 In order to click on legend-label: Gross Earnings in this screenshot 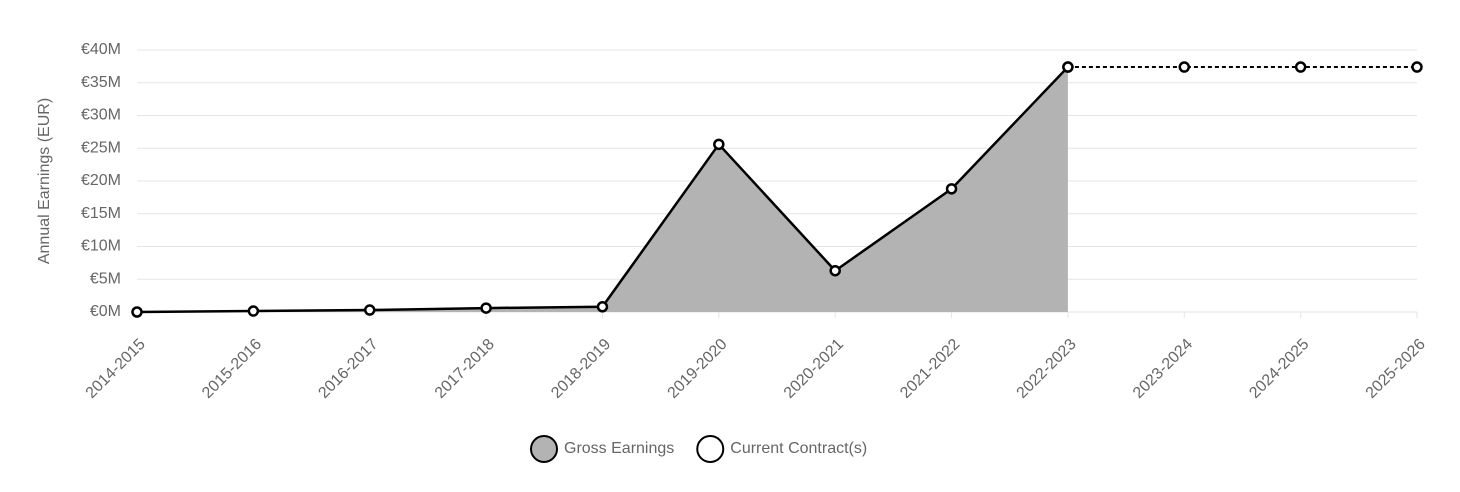, I will do `click(619, 448)`.